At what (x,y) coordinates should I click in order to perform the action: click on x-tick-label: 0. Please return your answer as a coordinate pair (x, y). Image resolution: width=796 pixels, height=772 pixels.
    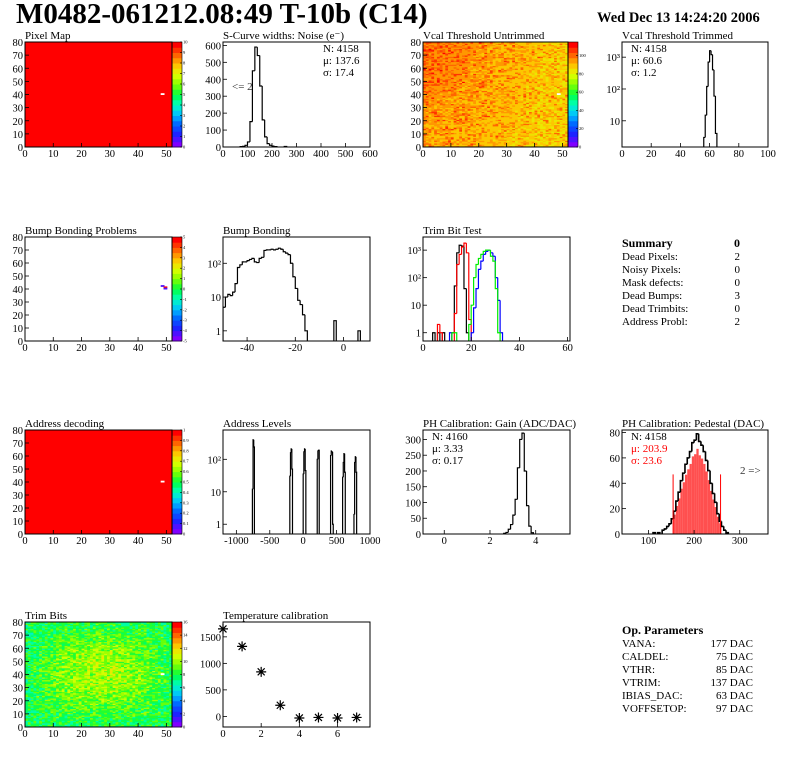
    Looking at the image, I should click on (621, 154).